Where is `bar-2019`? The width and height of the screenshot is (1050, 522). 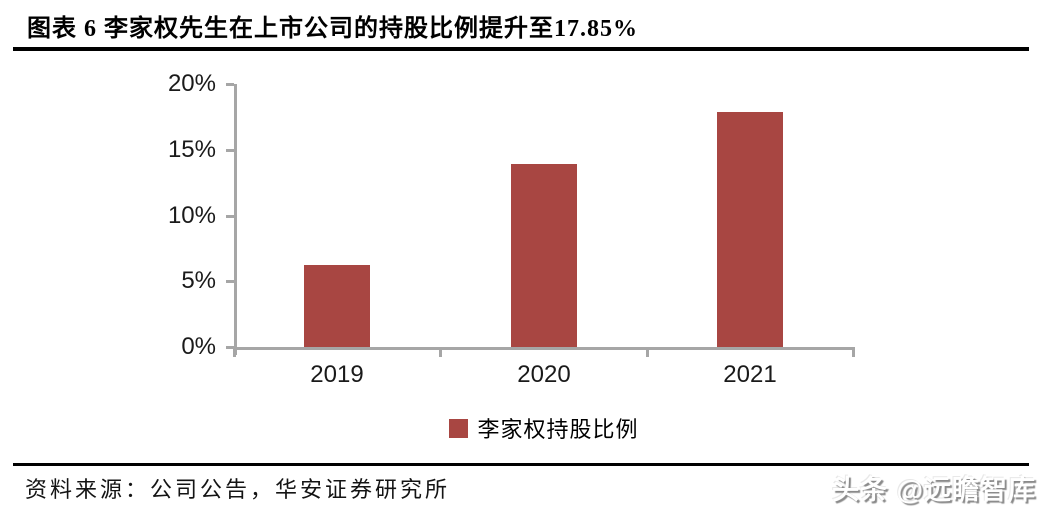 bar-2019 is located at coordinates (337, 306).